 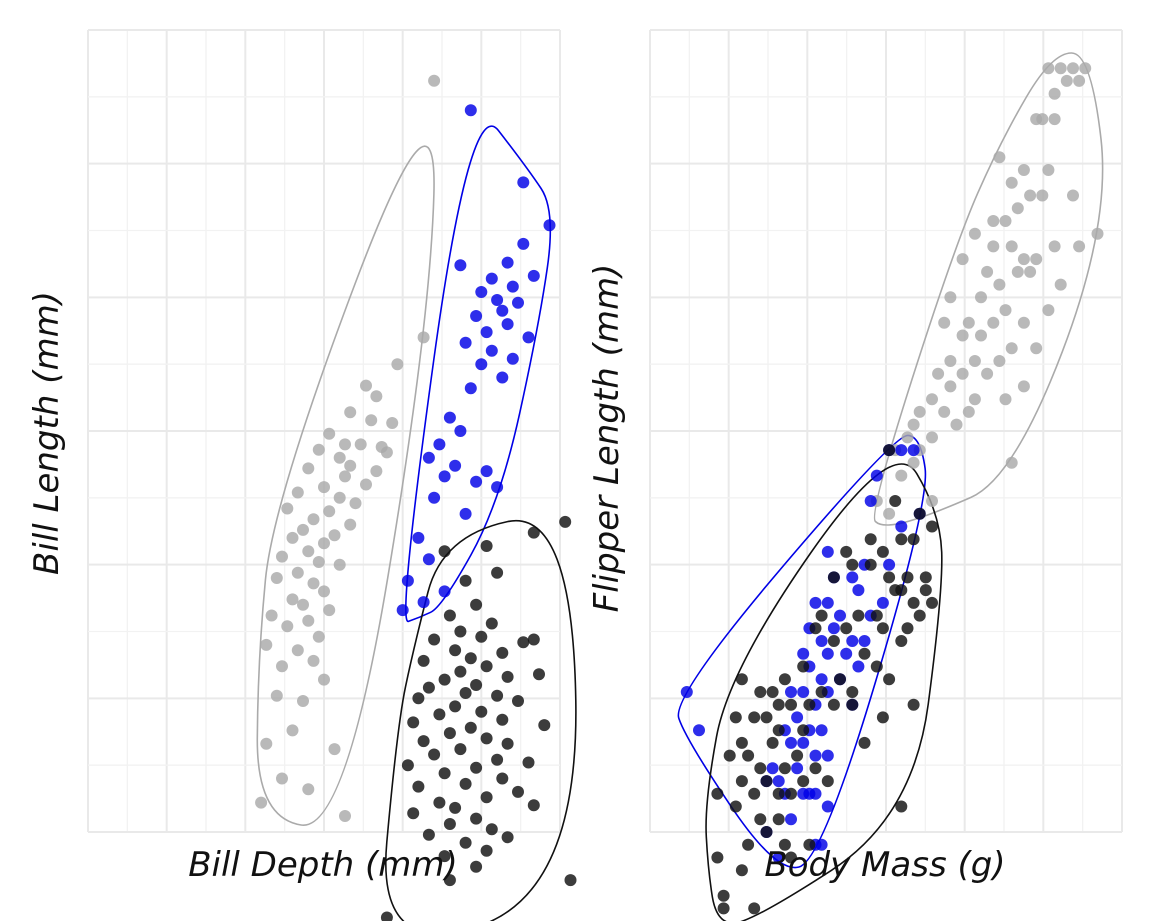 I want to click on bill-group-1-outline, so click(x=345, y=485).